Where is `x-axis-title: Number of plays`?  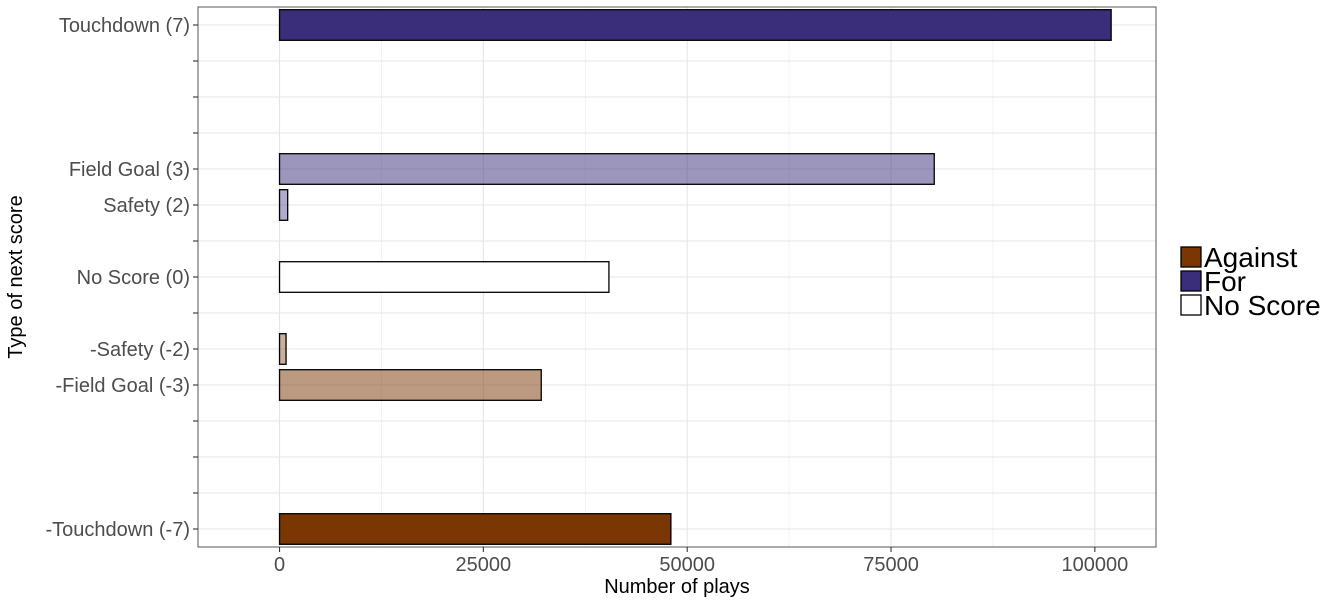 x-axis-title: Number of plays is located at coordinates (677, 587).